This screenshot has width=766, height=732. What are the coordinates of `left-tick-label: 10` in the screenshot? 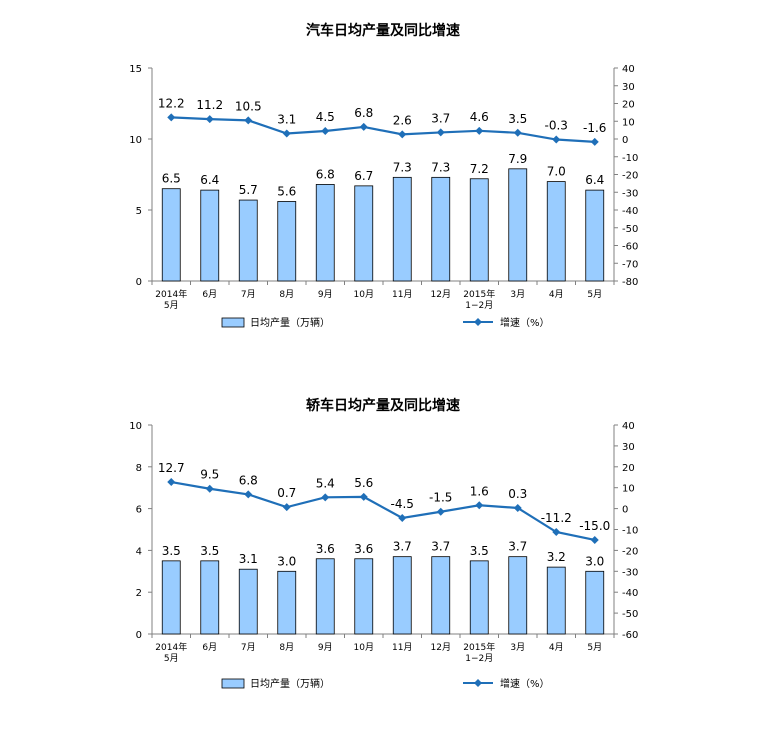 It's located at (135, 140).